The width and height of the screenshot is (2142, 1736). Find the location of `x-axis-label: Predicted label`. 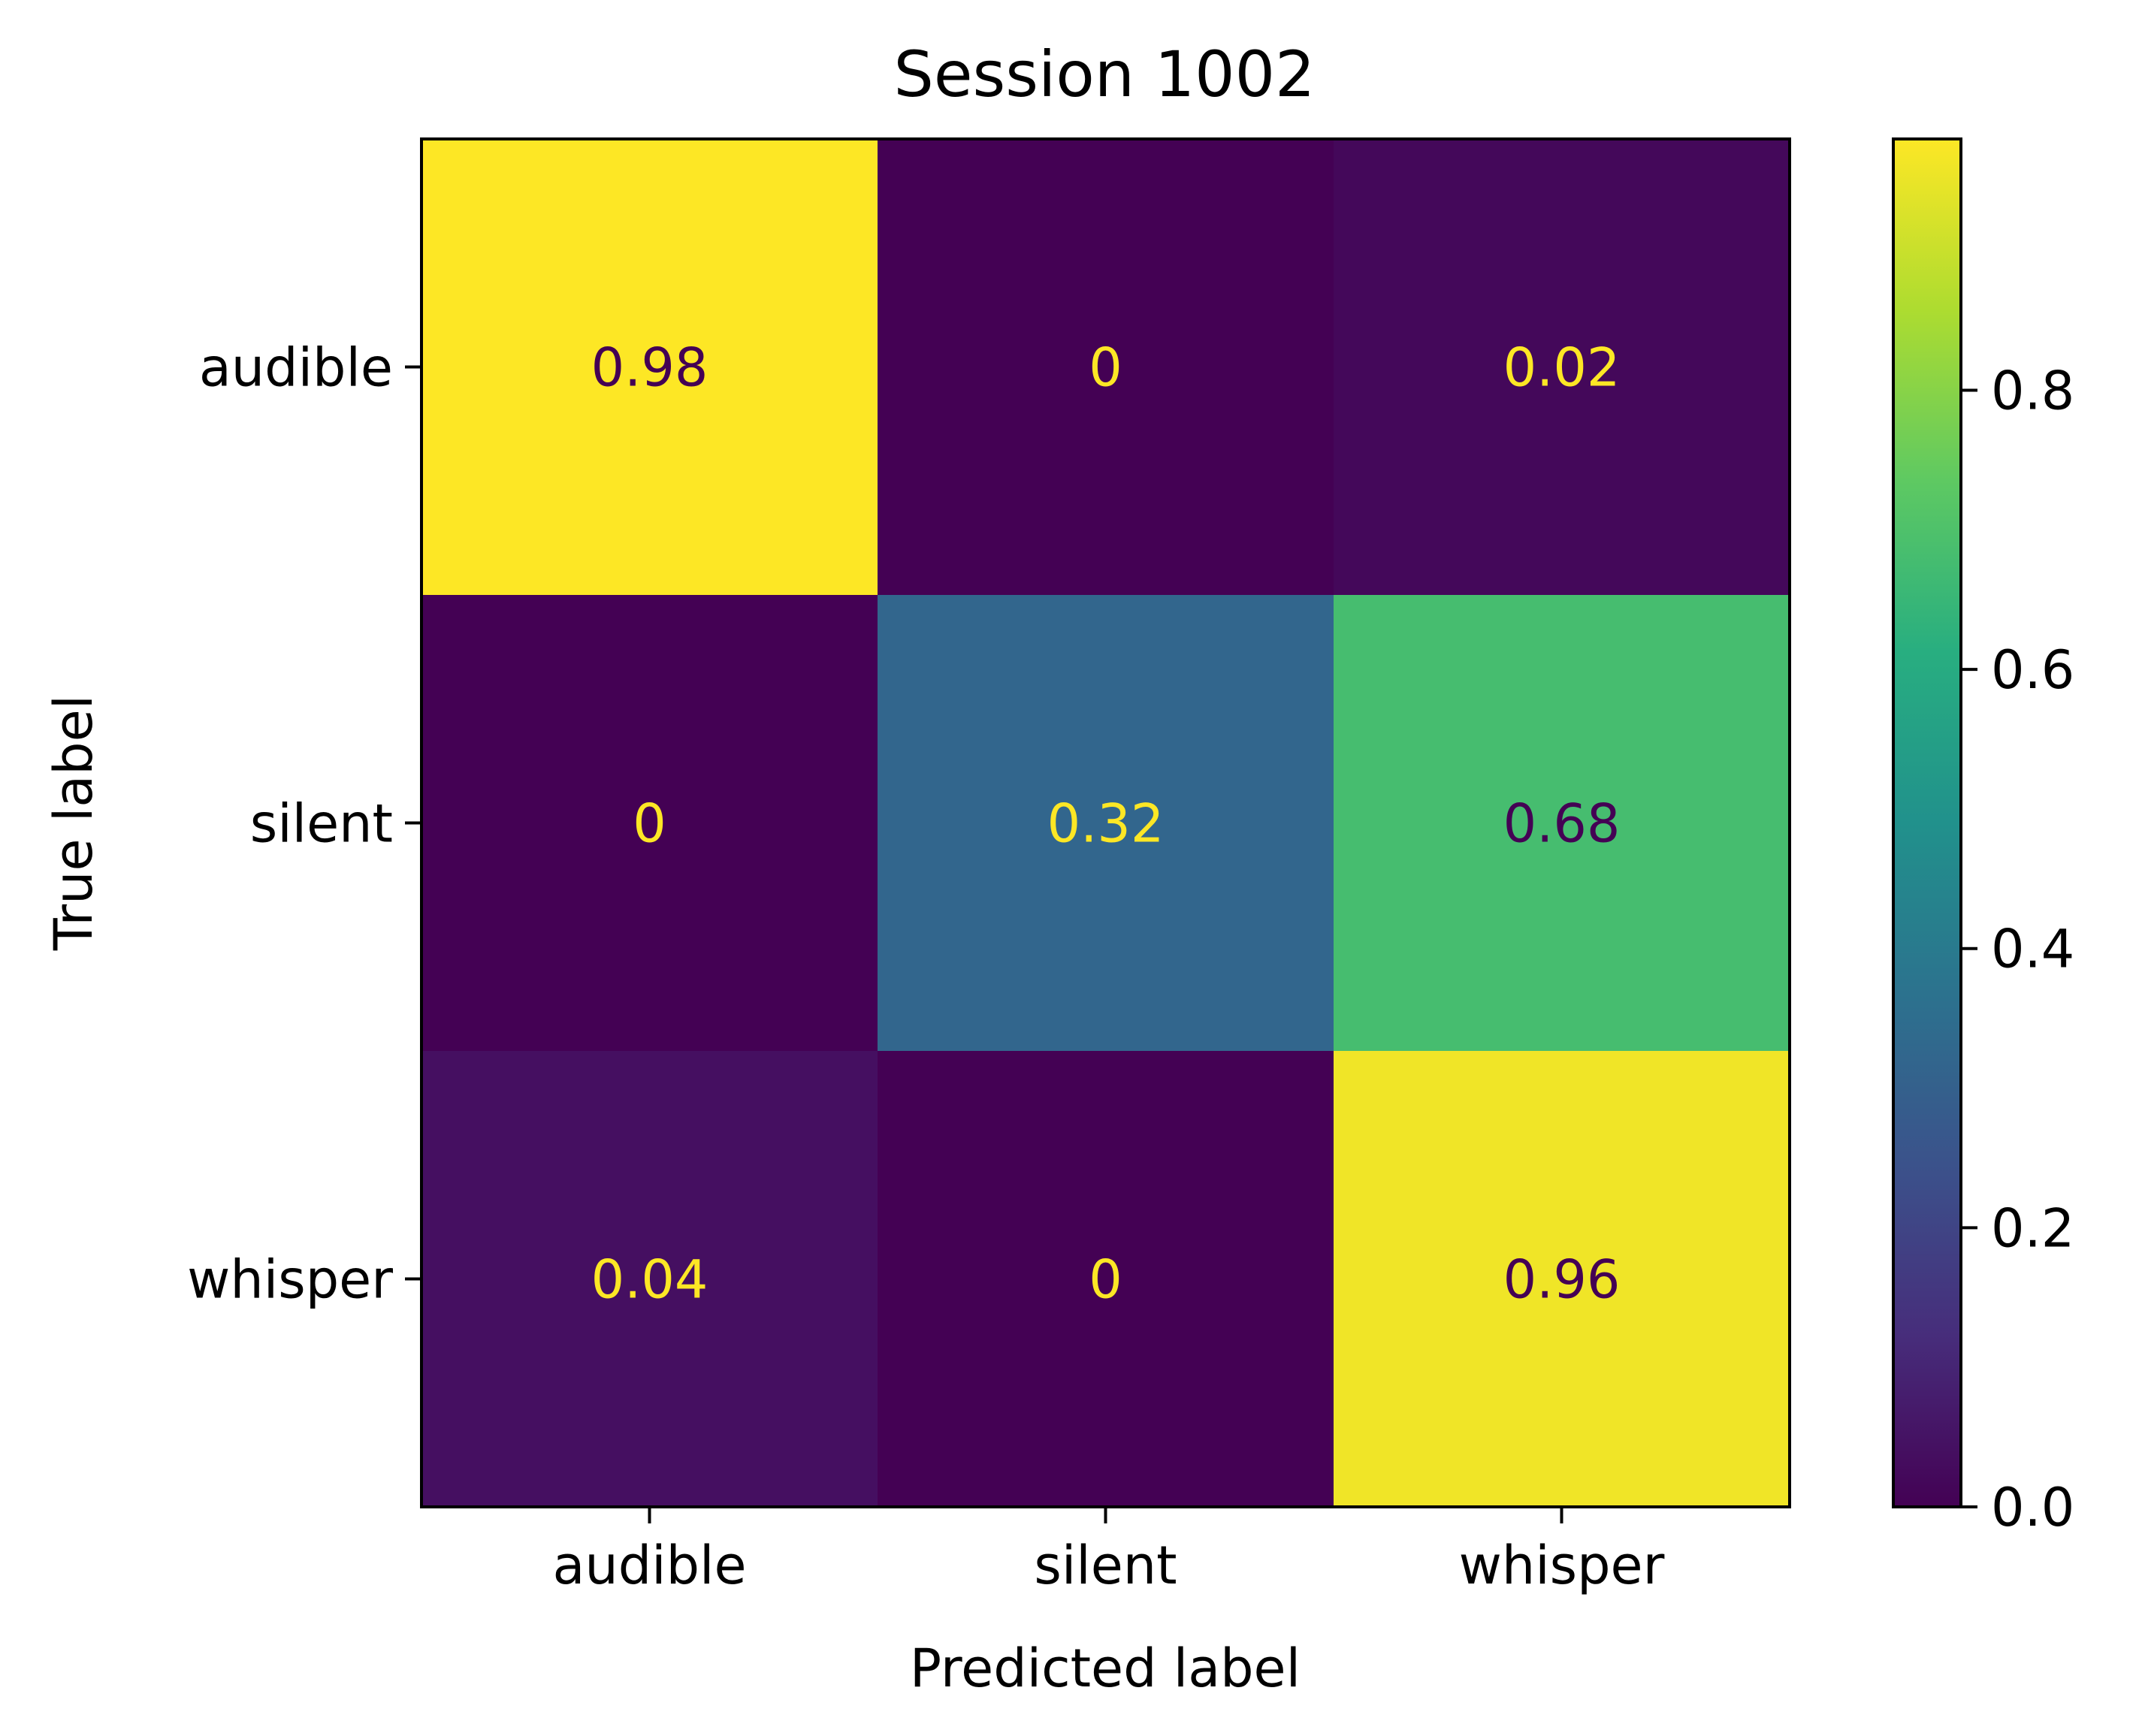

x-axis-label: Predicted label is located at coordinates (1105, 1668).